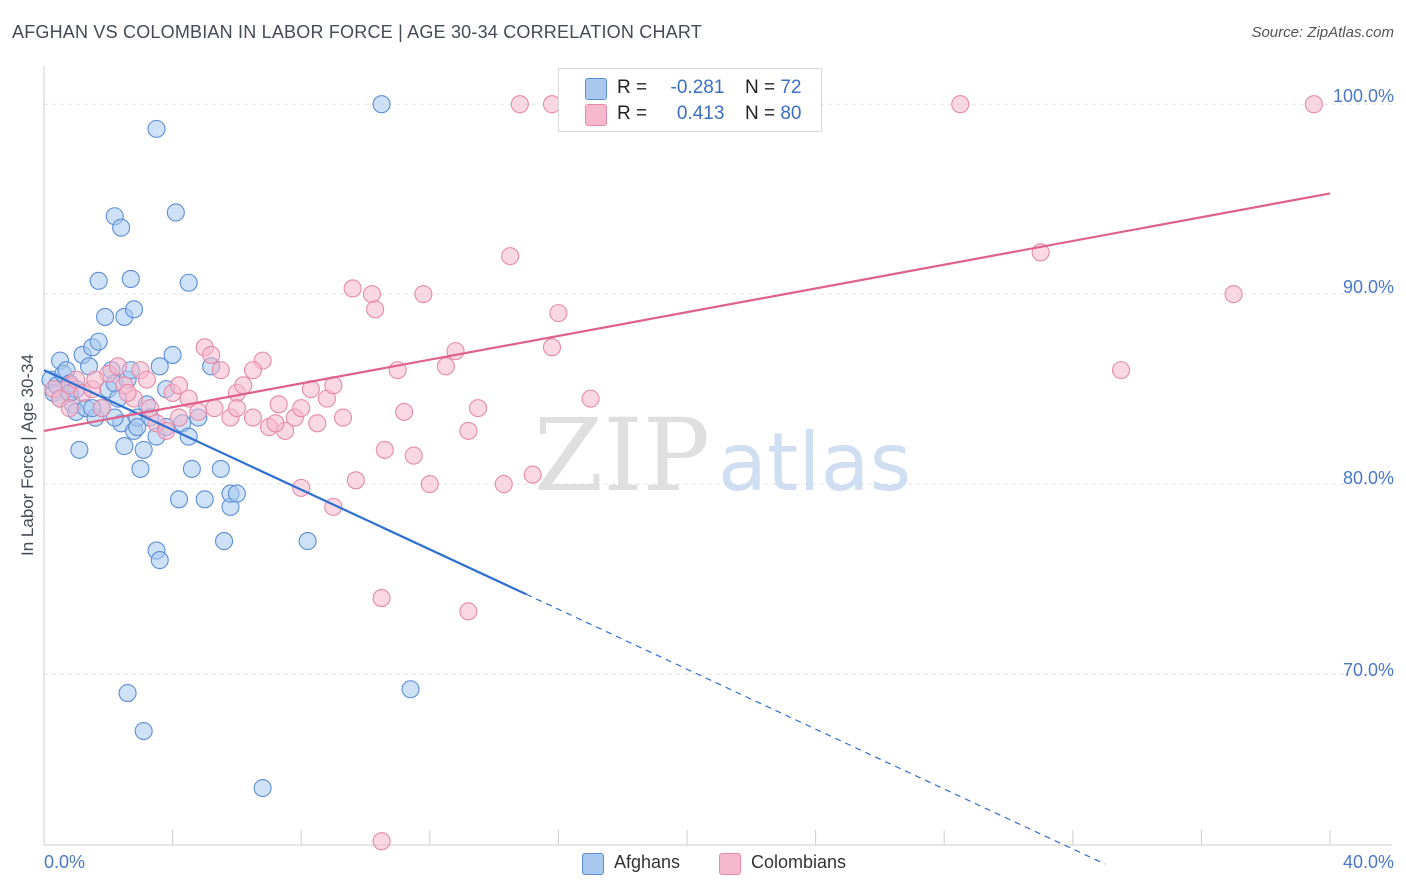 This screenshot has width=1406, height=892. Describe the element at coordinates (791, 113) in the screenshot. I see `n-value: 80` at that location.